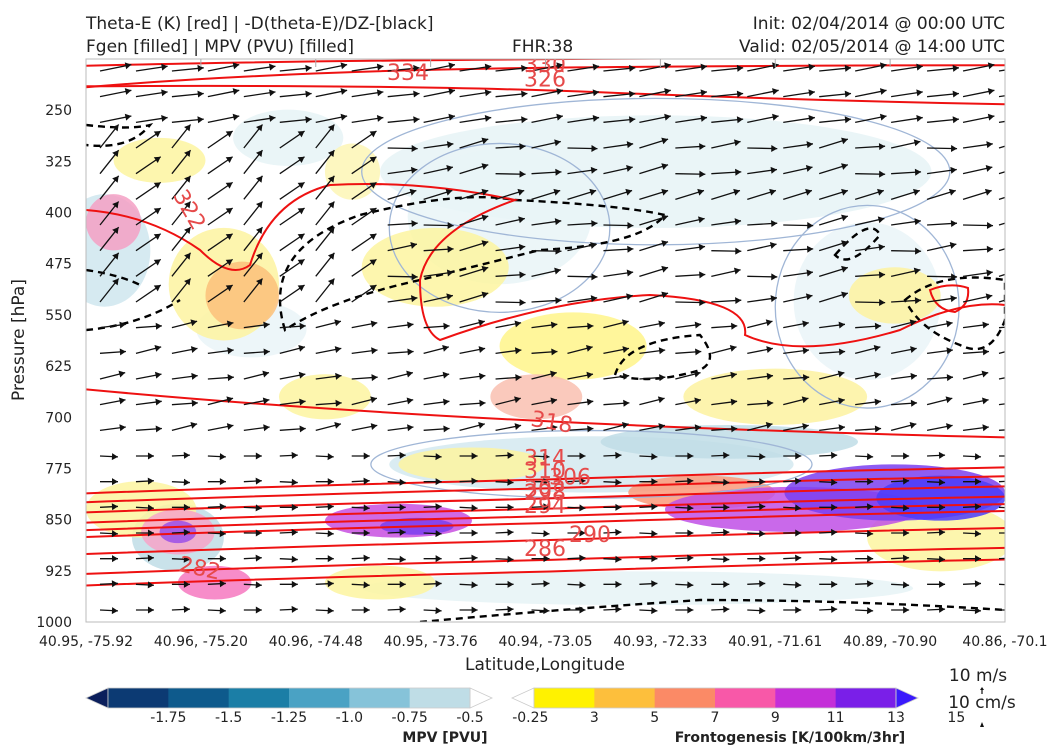  I want to click on colorbar-tick-label: -1.0, so click(349, 718).